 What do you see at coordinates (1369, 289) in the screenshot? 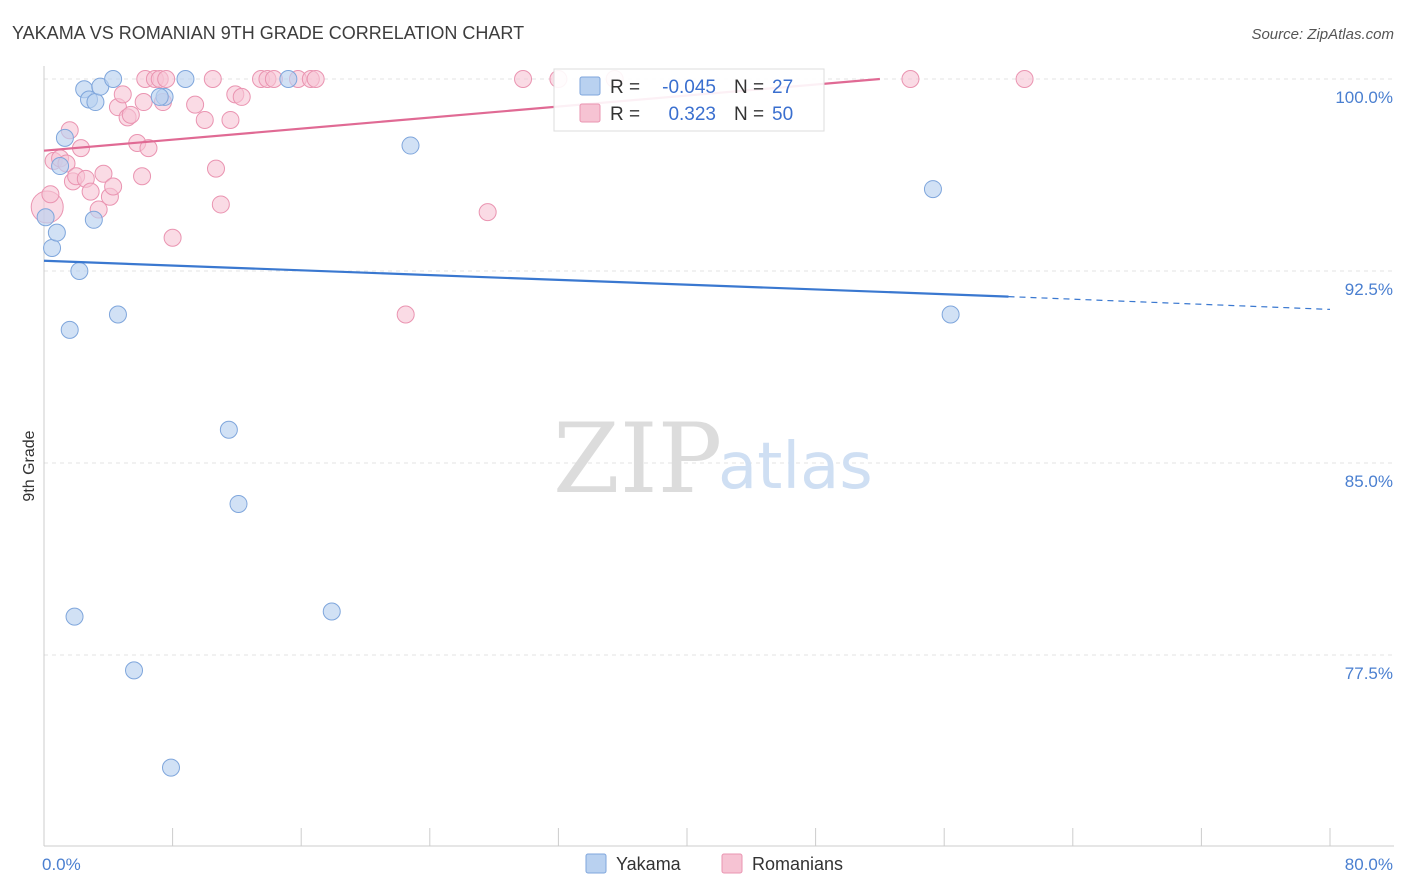
I see `y-tick-label-1: 92.5%` at bounding box center [1369, 289].